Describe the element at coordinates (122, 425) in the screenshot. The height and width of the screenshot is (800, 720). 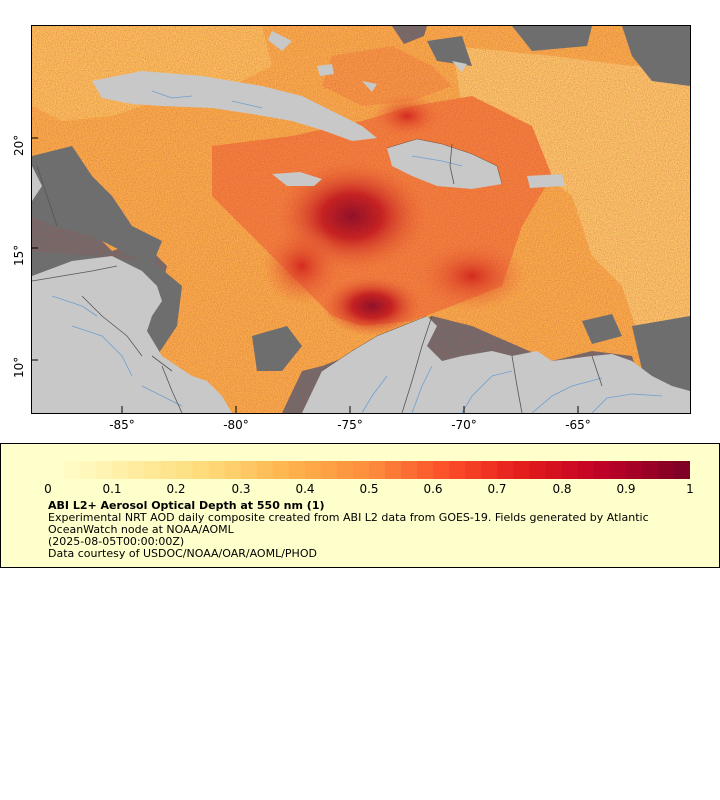
I see `x-axis-label-m85: -85°` at that location.